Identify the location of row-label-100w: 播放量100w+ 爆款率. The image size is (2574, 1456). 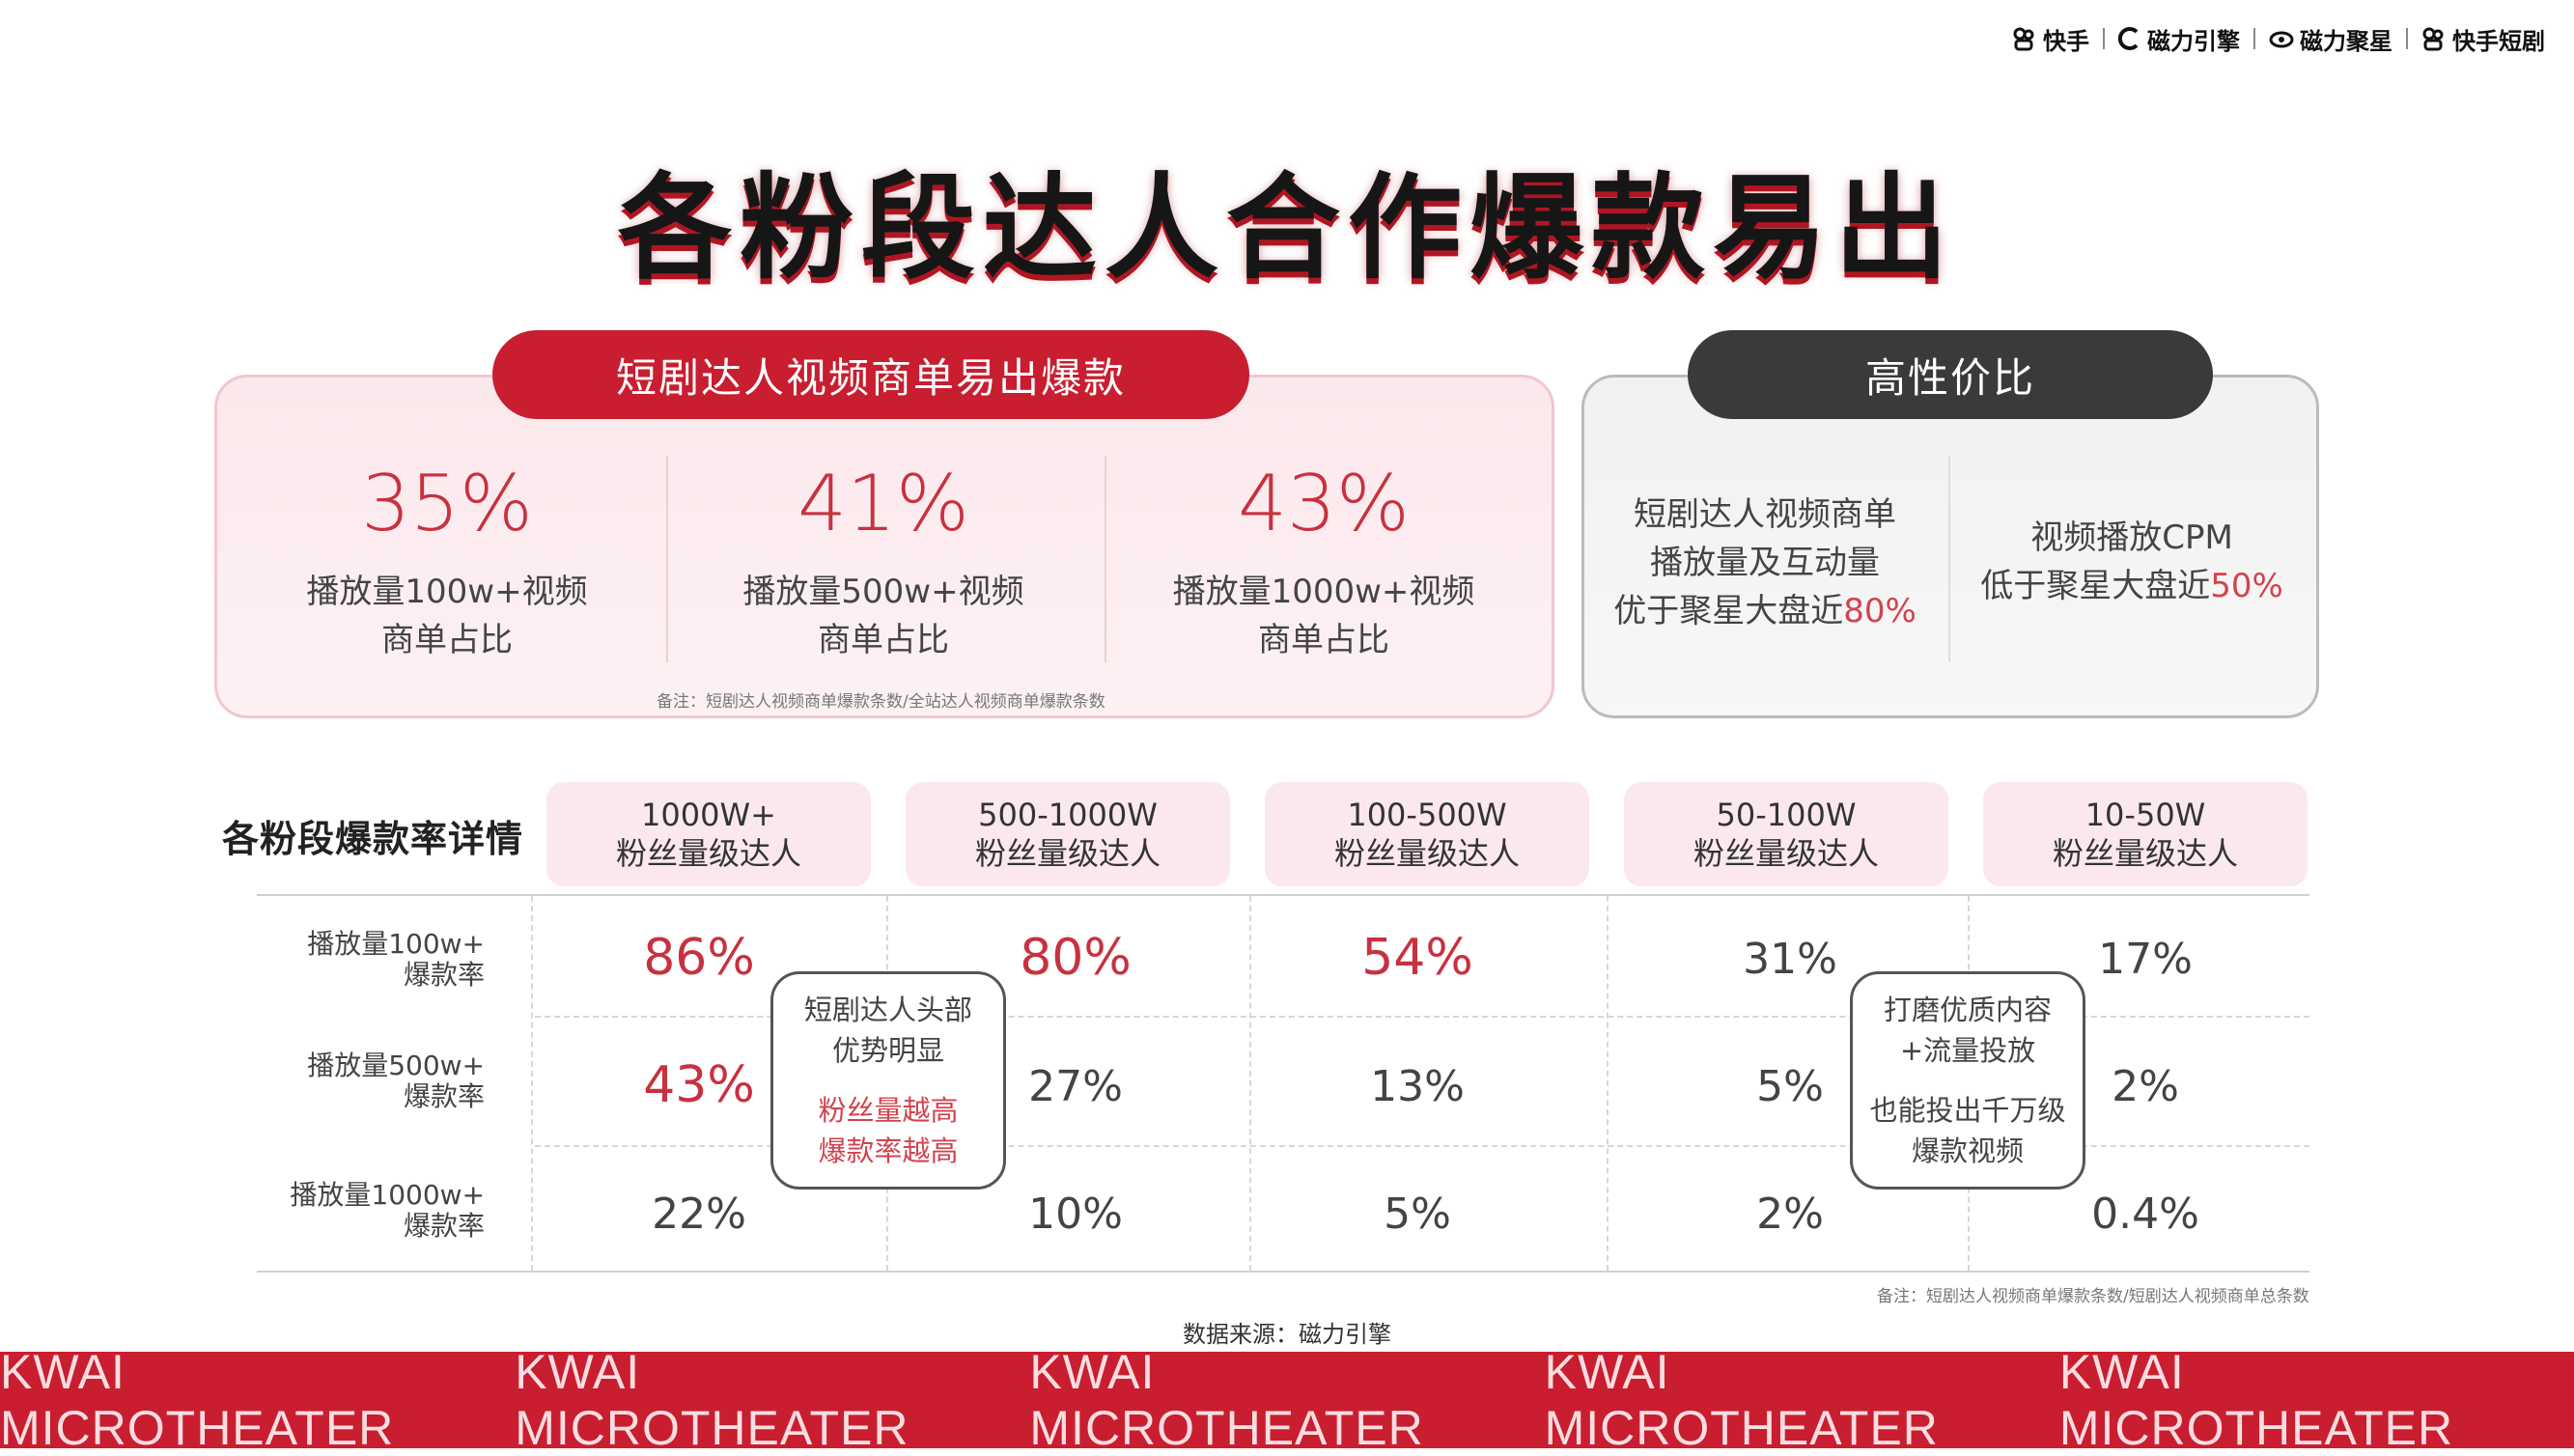
(371, 960).